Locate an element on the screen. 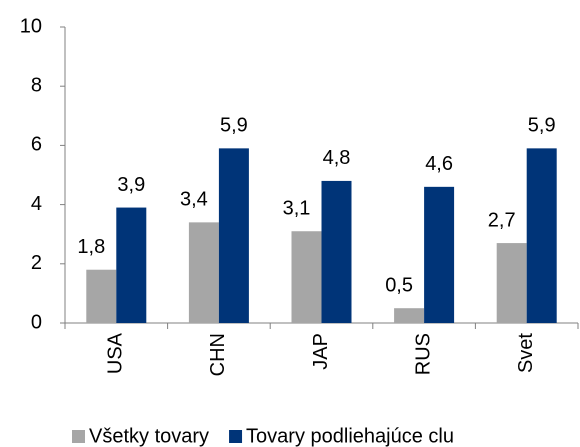 The width and height of the screenshot is (580, 447). legend-label: Tovary podliehajúce clu is located at coordinates (350, 436).